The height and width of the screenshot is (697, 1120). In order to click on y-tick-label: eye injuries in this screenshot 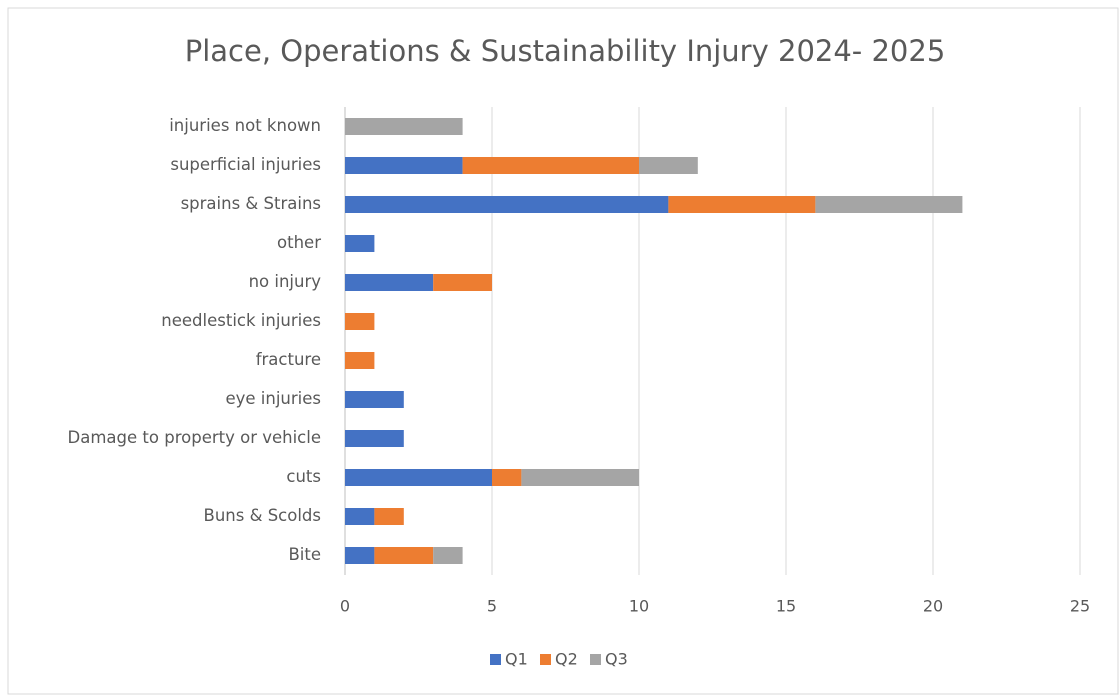, I will do `click(273, 398)`.